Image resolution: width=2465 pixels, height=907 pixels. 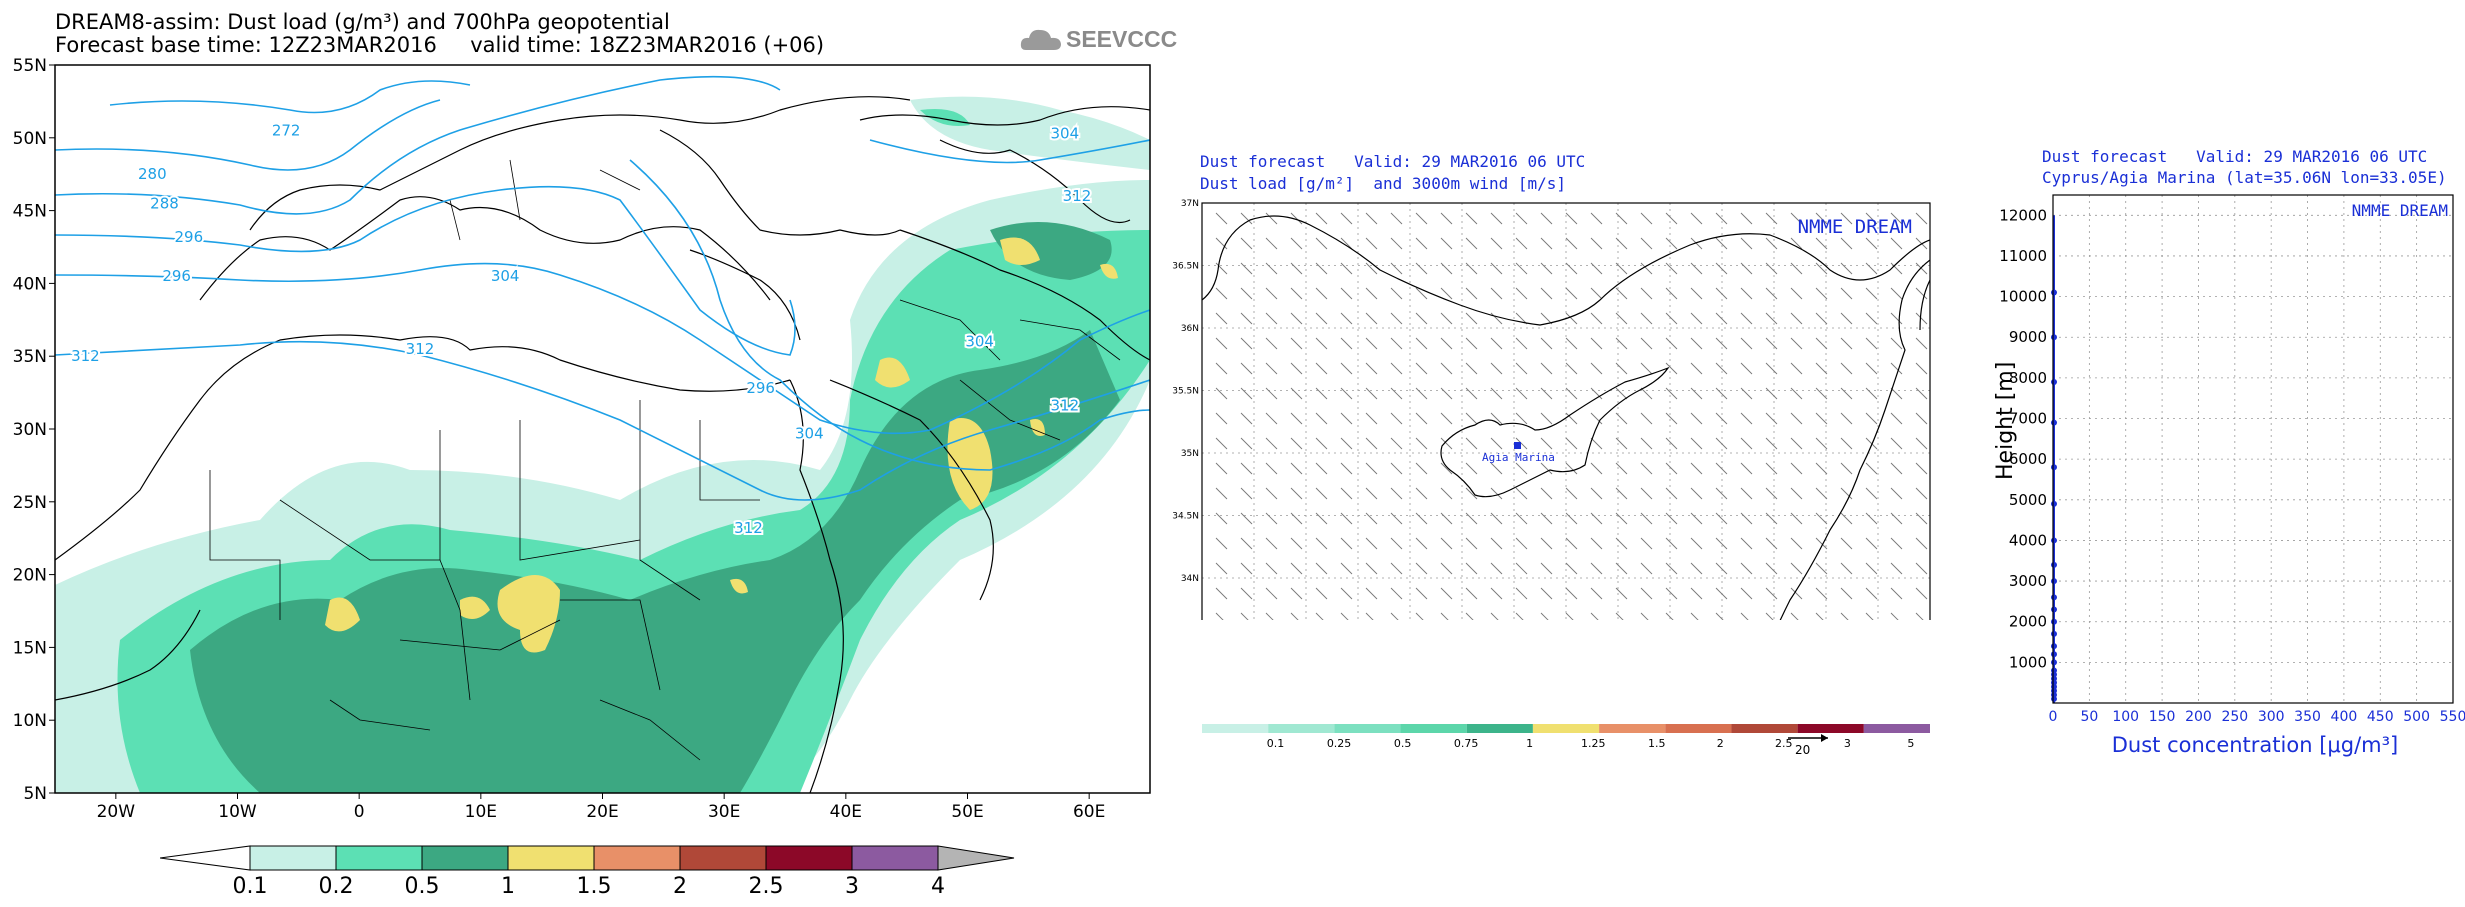 What do you see at coordinates (1185, 267) in the screenshot?
I see `cyprus-lat-label: 36.5N` at bounding box center [1185, 267].